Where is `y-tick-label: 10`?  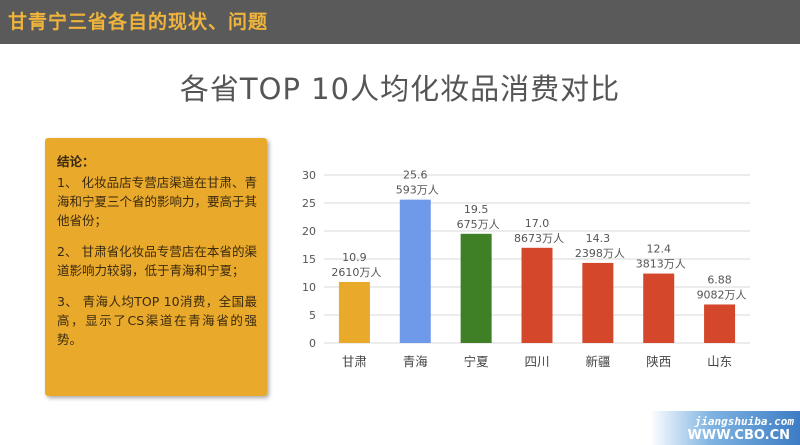 y-tick-label: 10 is located at coordinates (309, 287).